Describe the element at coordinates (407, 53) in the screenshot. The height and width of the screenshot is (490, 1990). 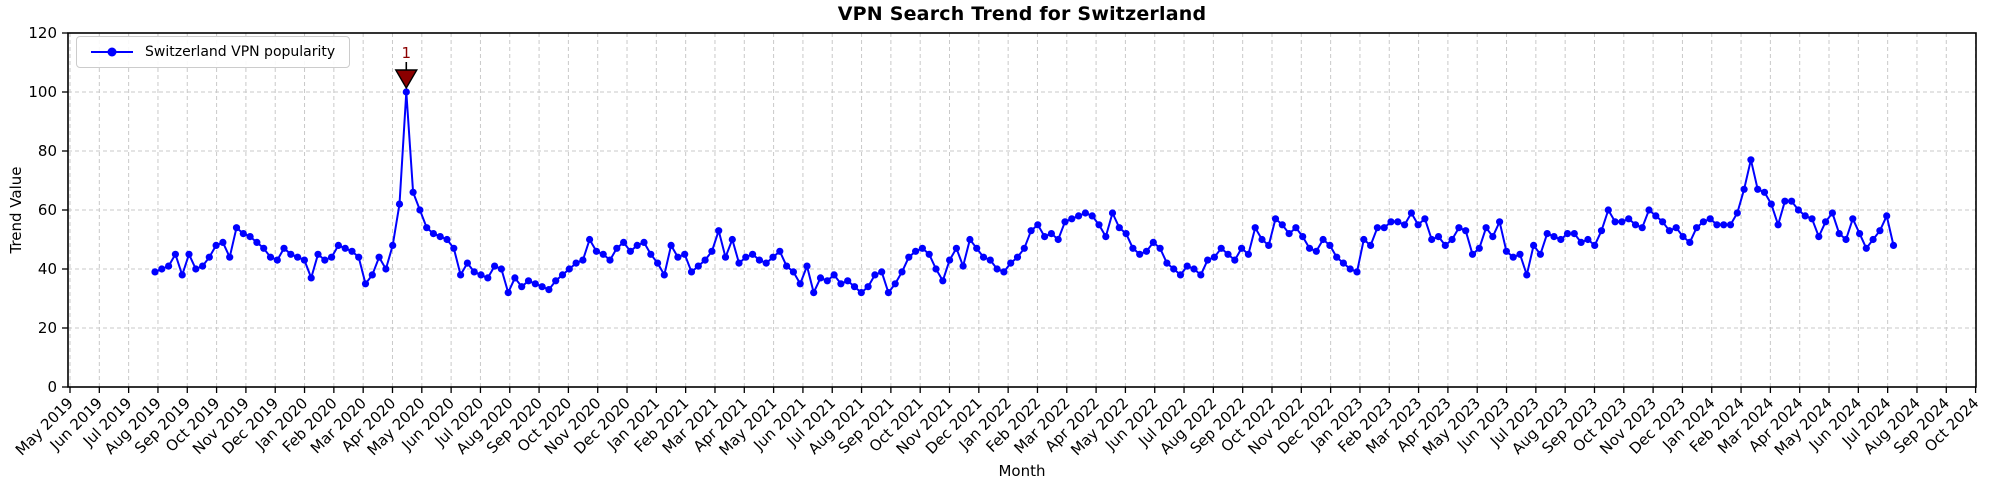
I see `annotation-label: 1` at that location.